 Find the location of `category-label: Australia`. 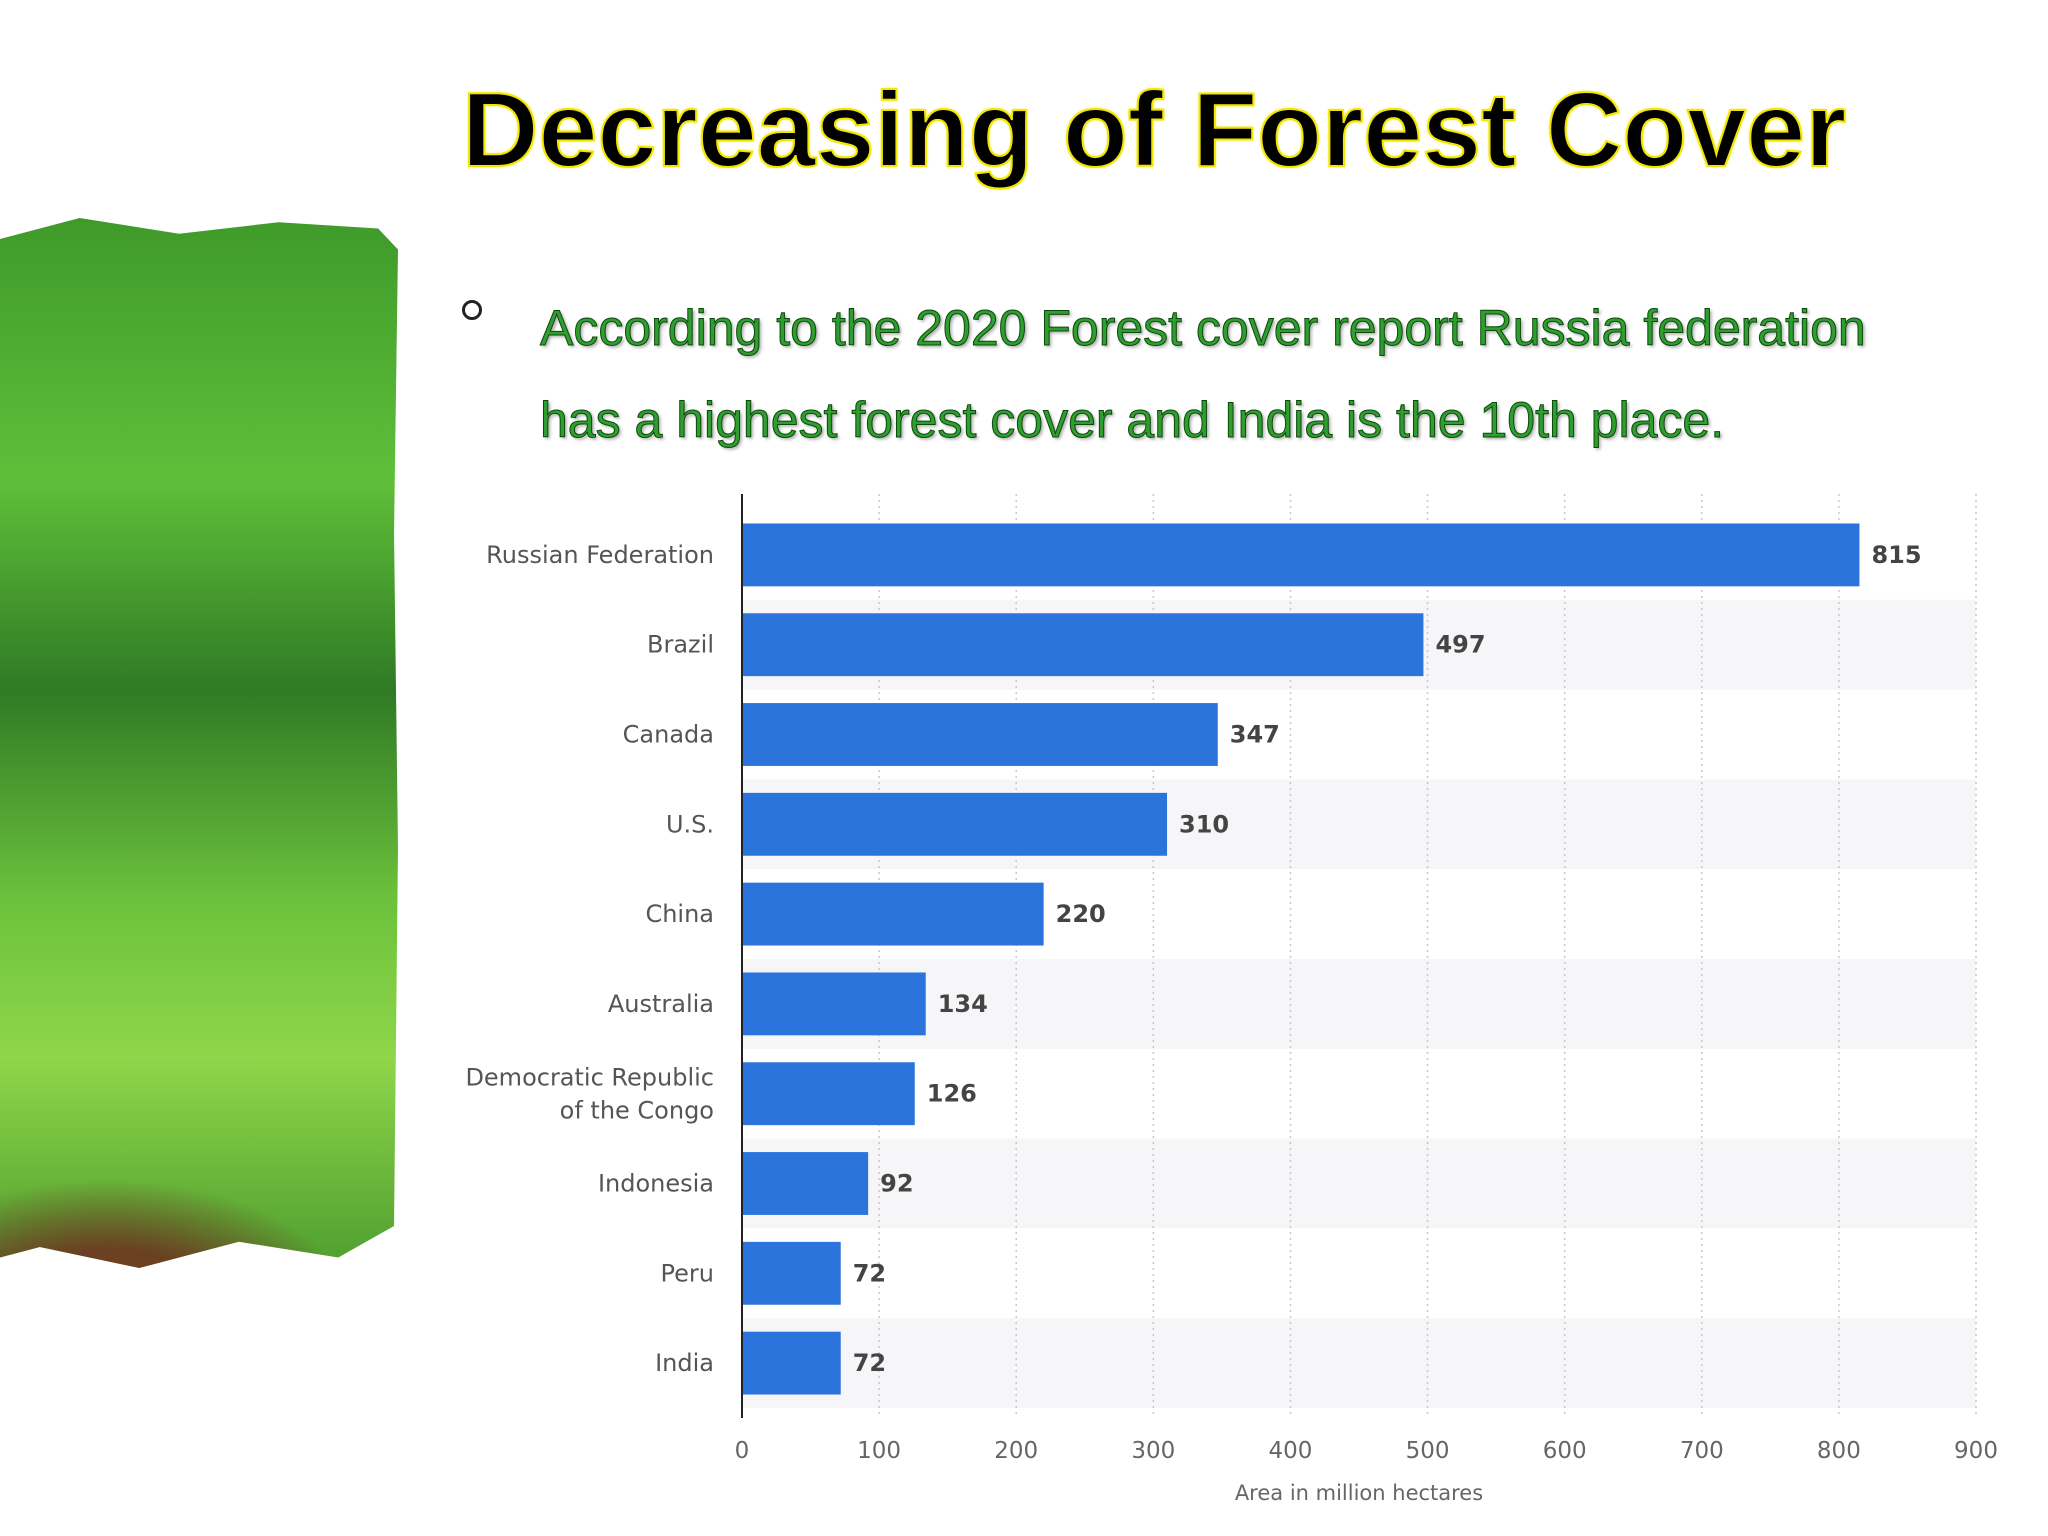

category-label: Australia is located at coordinates (661, 1004).